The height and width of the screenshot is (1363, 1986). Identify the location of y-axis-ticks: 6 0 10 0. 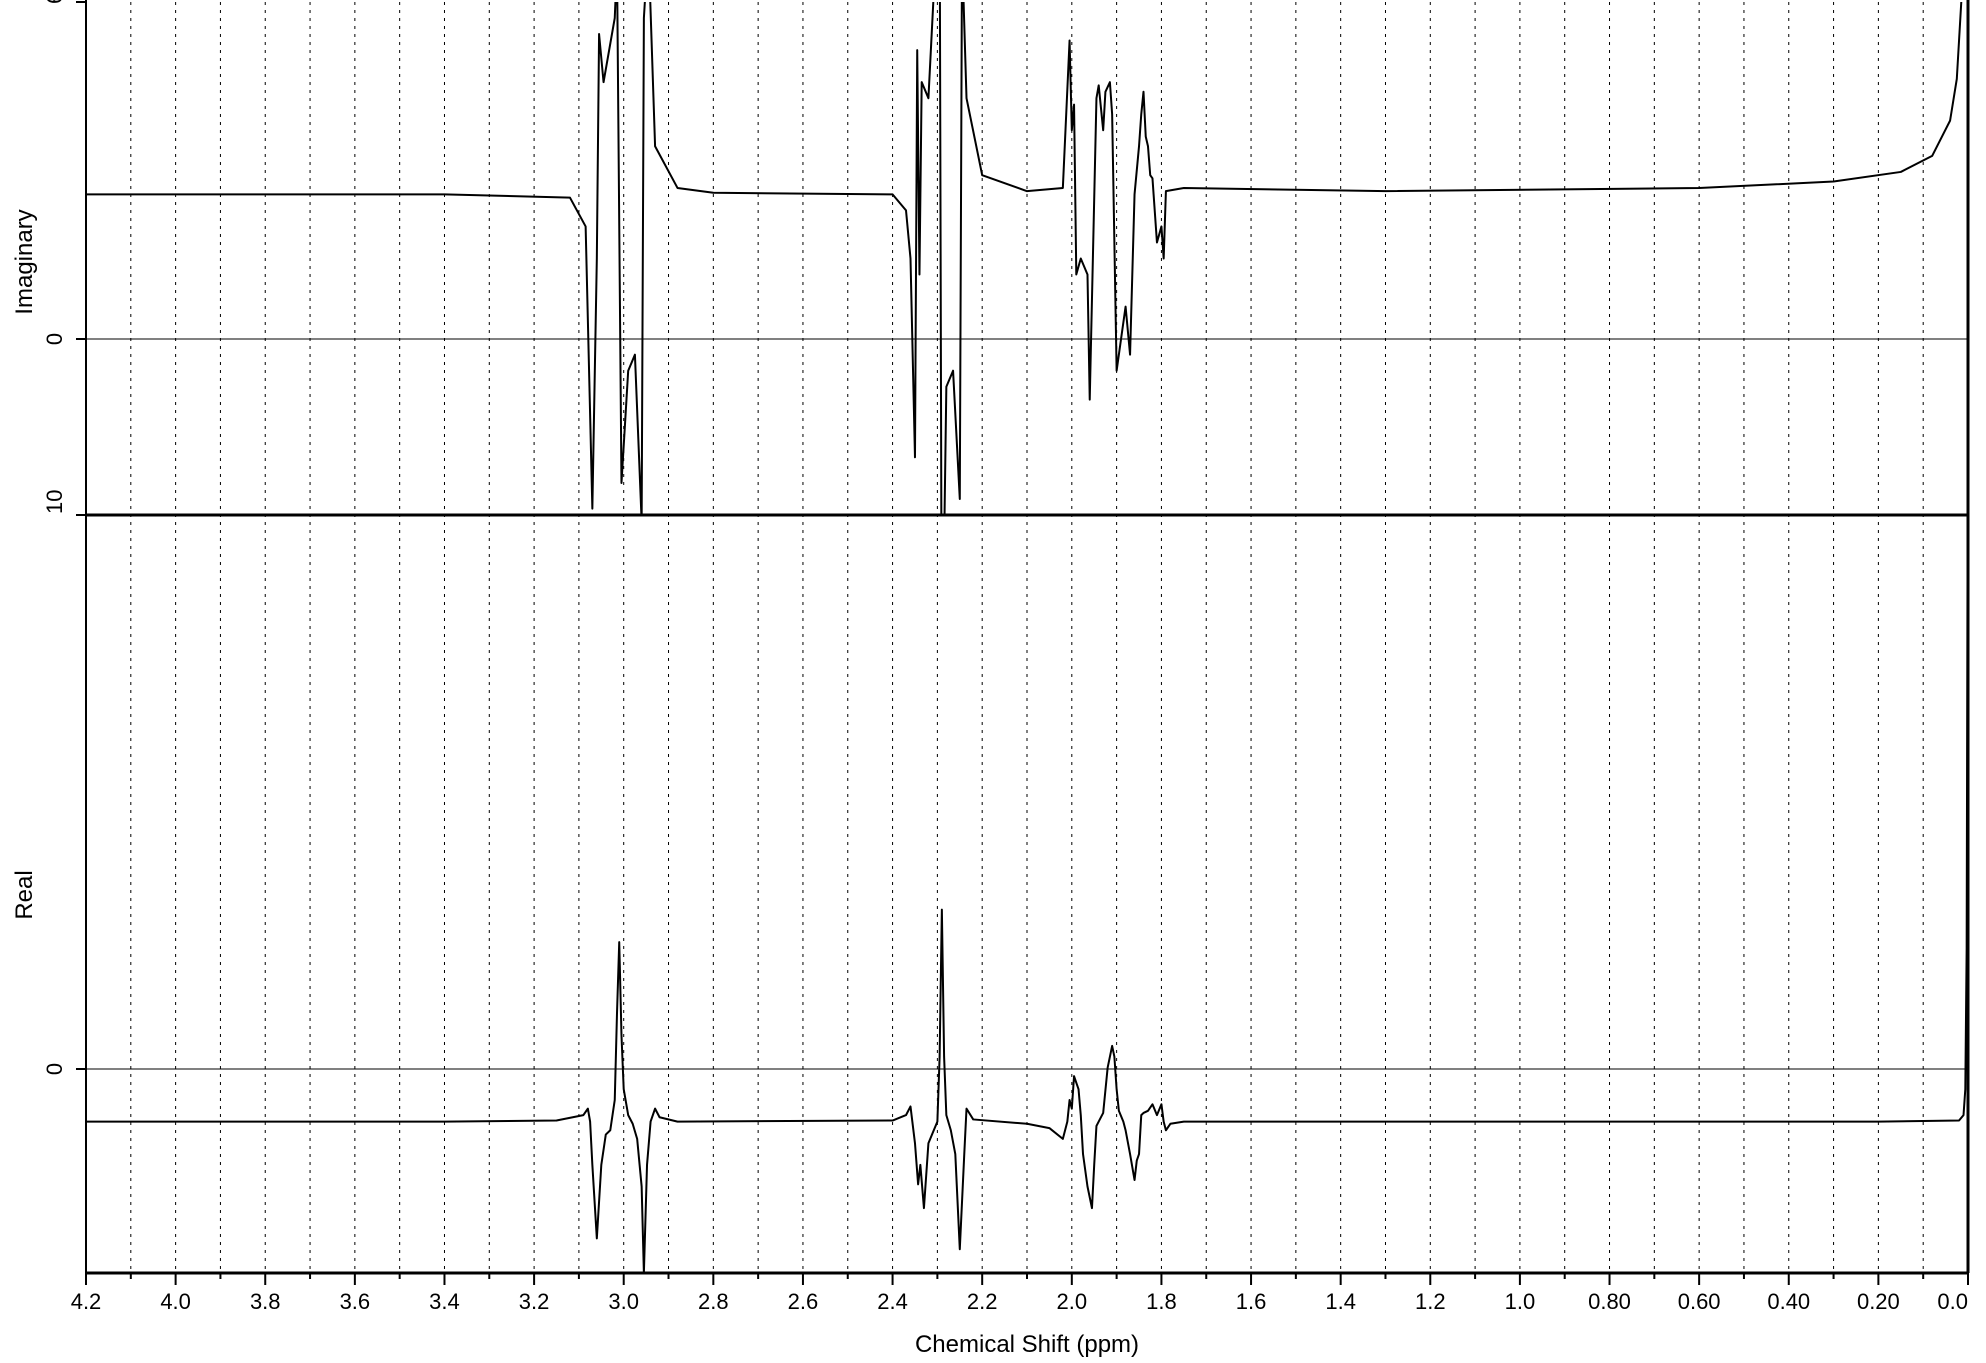
(64, 537).